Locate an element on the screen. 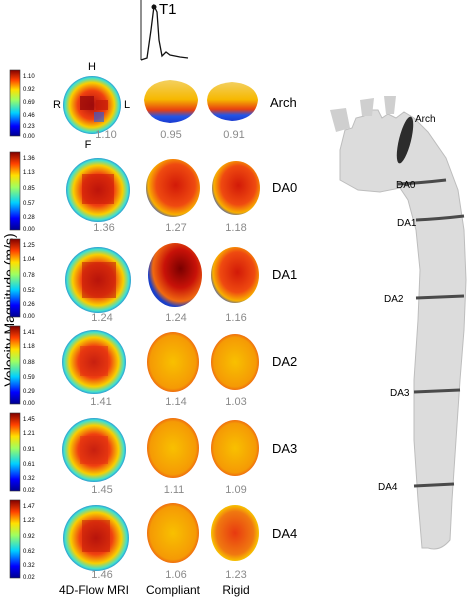  colorbar-tick: 0.52 is located at coordinates (29, 291).